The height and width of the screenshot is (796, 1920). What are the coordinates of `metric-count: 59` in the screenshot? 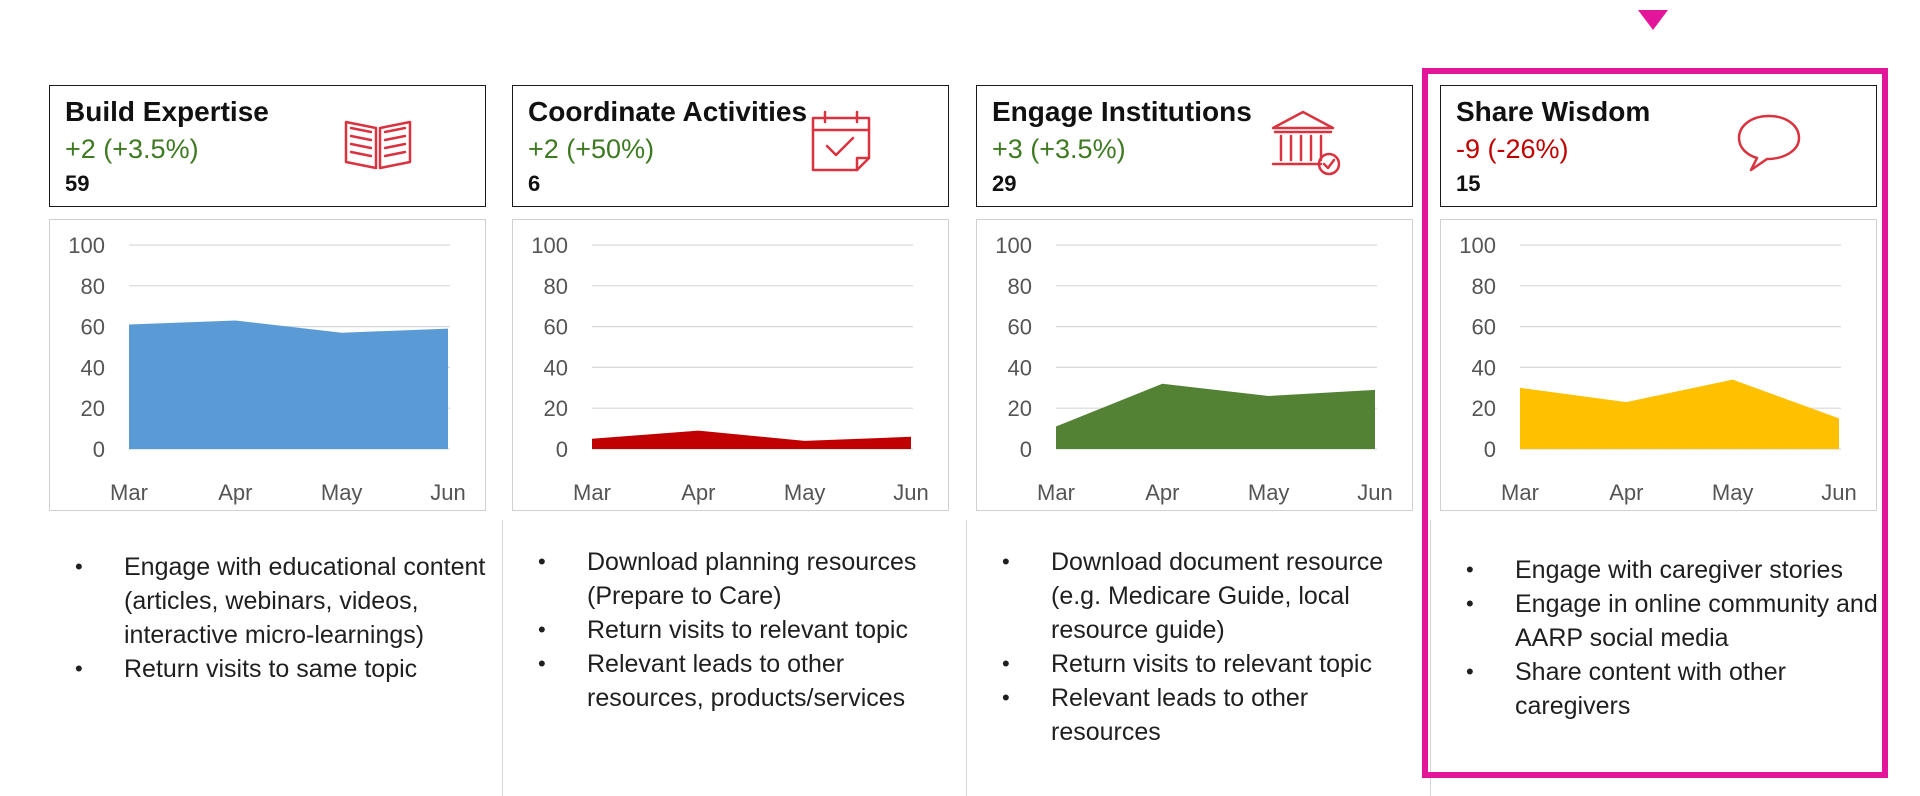 It's located at (77, 183).